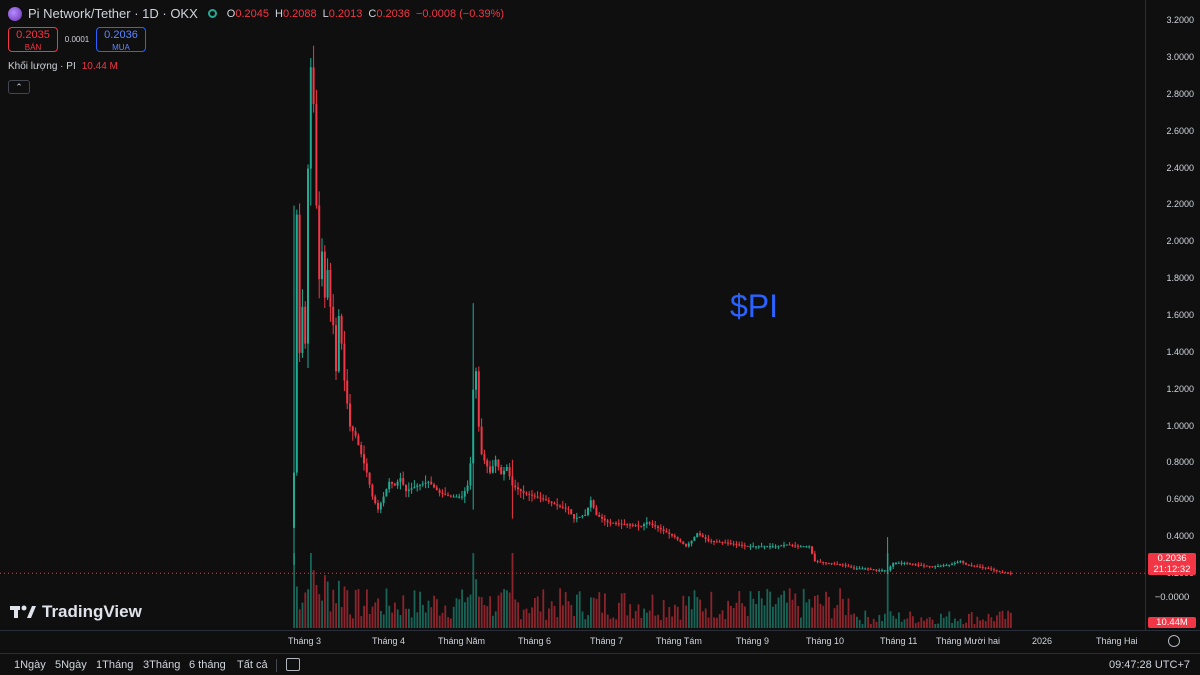 The image size is (1200, 675). Describe the element at coordinates (162, 665) in the screenshot. I see `range-3m-button: 3Tháng` at that location.